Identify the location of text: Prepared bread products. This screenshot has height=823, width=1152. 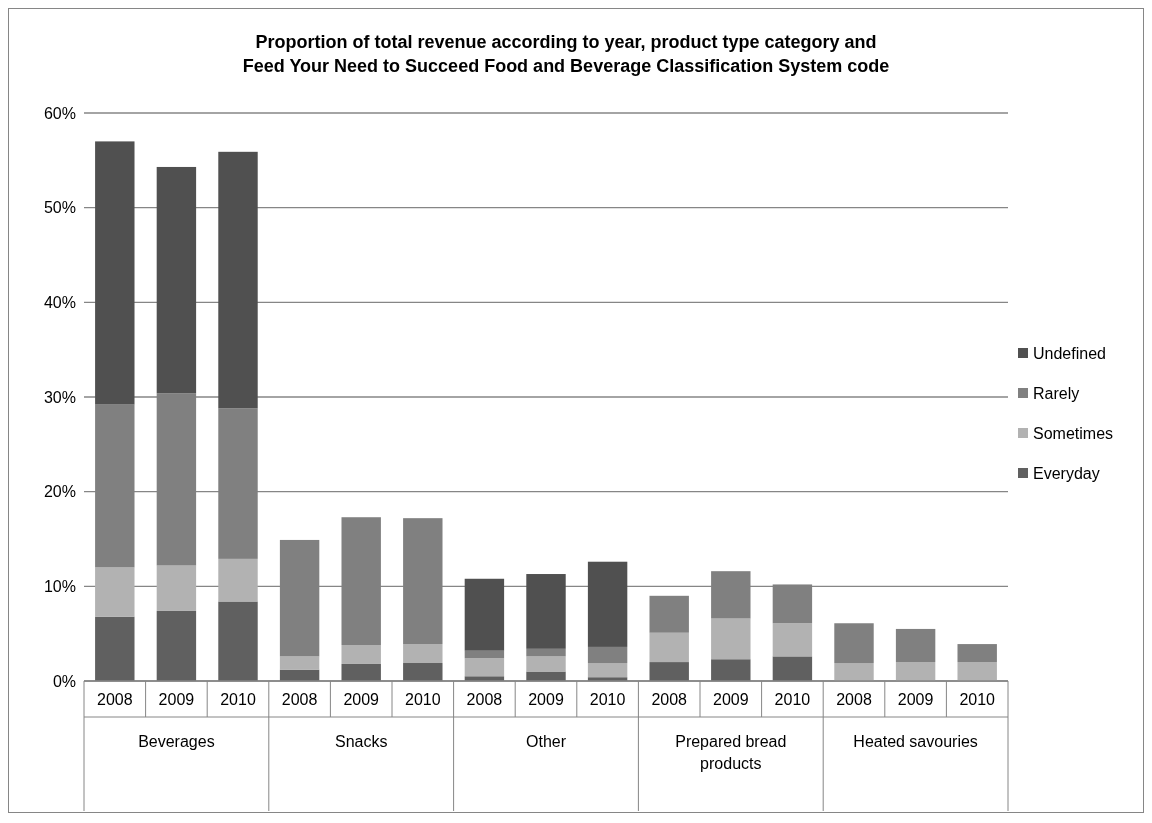
(731, 752).